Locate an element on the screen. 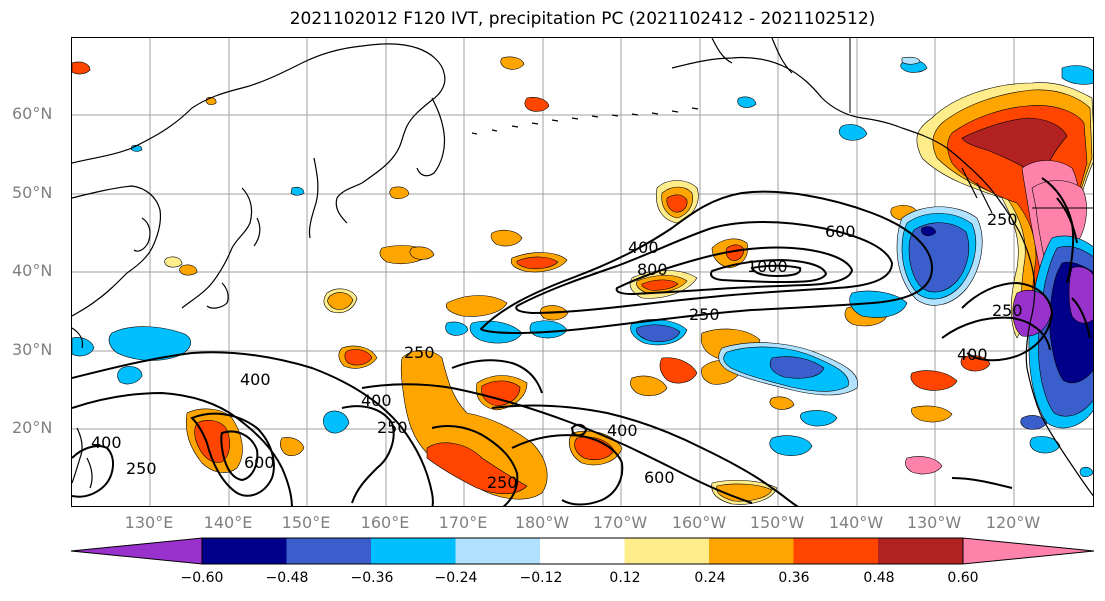 The image size is (1105, 601). lon-label: 130°W is located at coordinates (934, 522).